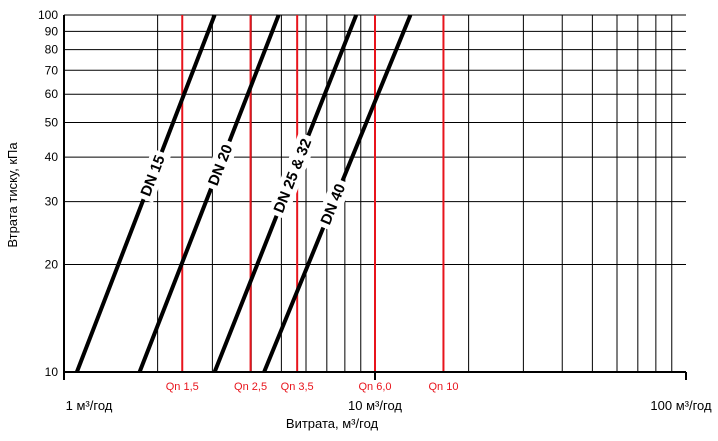 This screenshot has width=718, height=441. I want to click on reference-line-label: Qn 10, so click(443, 387).